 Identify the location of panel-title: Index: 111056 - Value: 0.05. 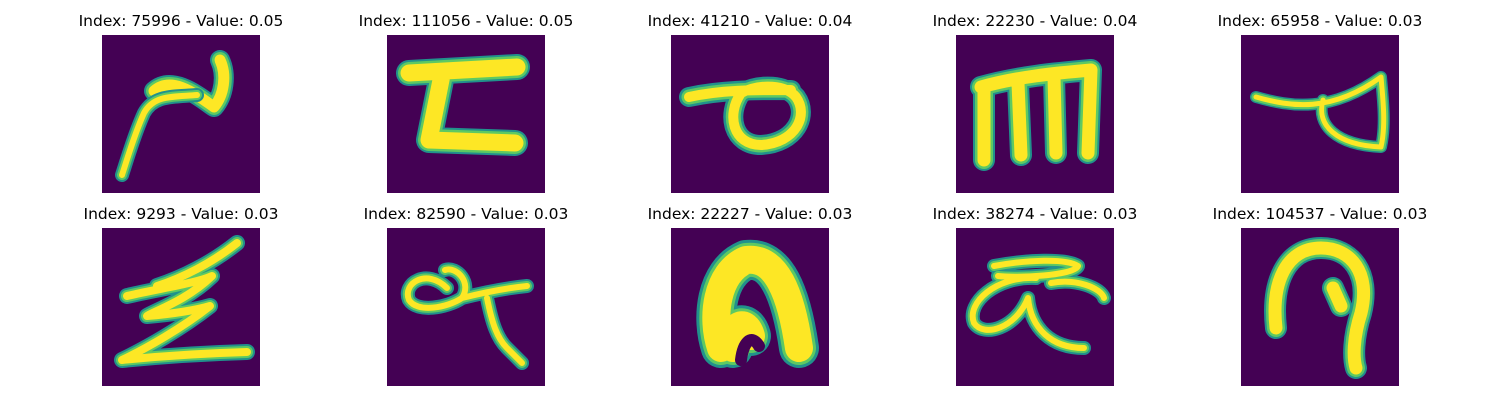
(466, 21).